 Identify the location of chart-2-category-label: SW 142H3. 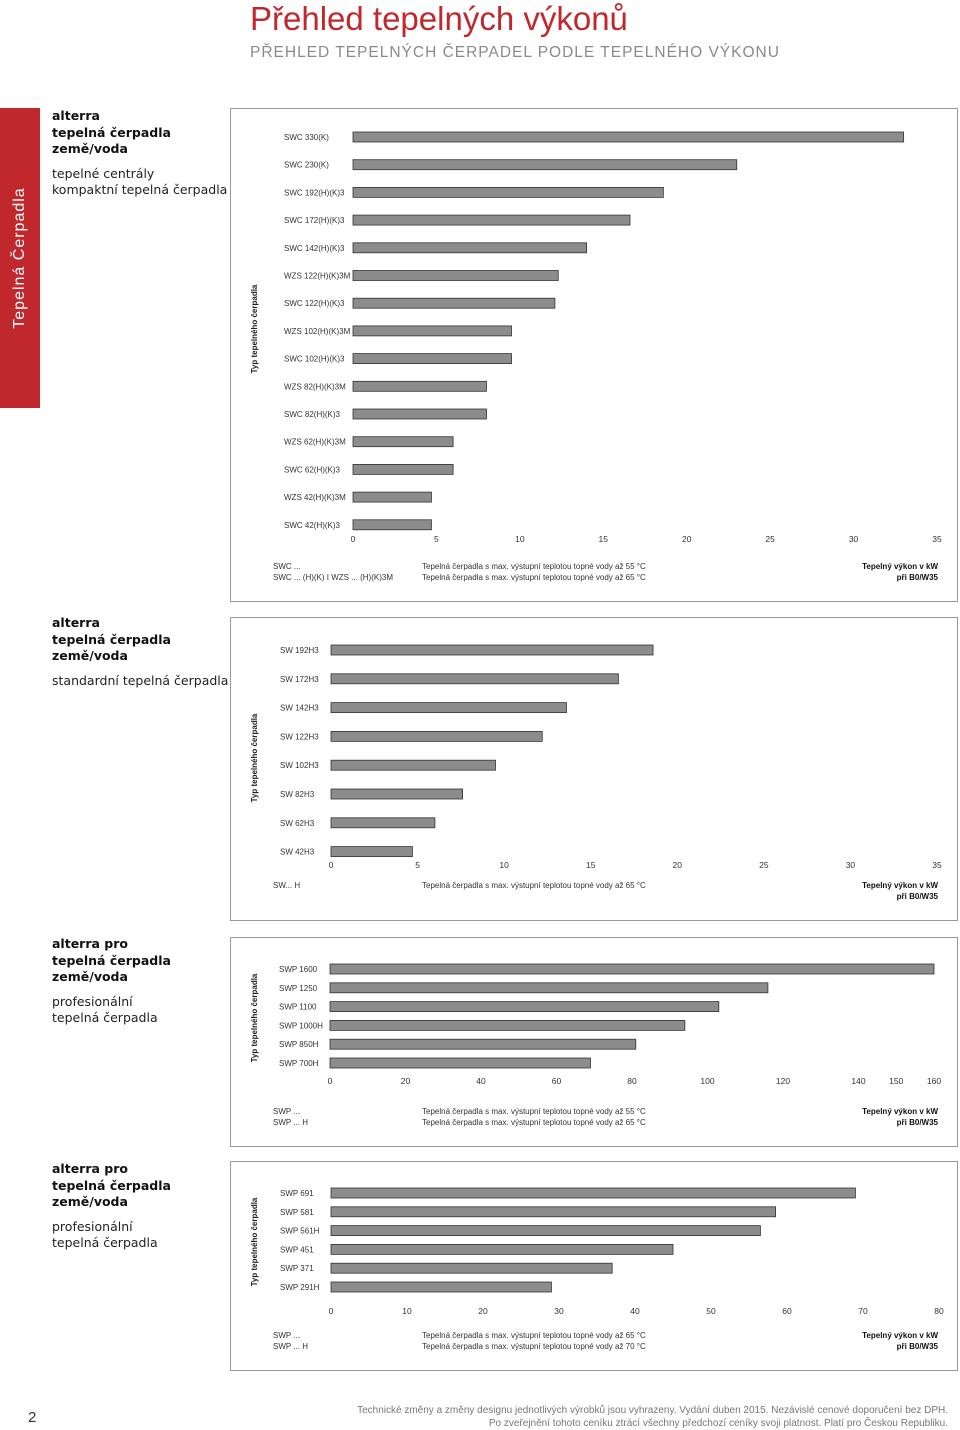
(299, 708).